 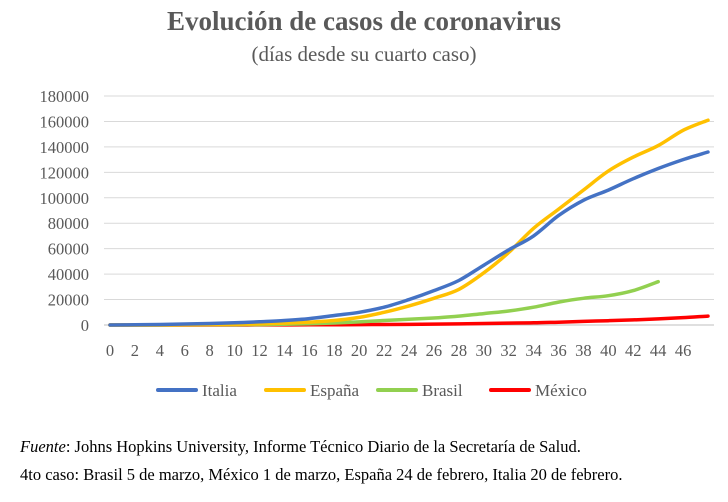 I want to click on x-tick-label: 0, so click(x=110, y=350).